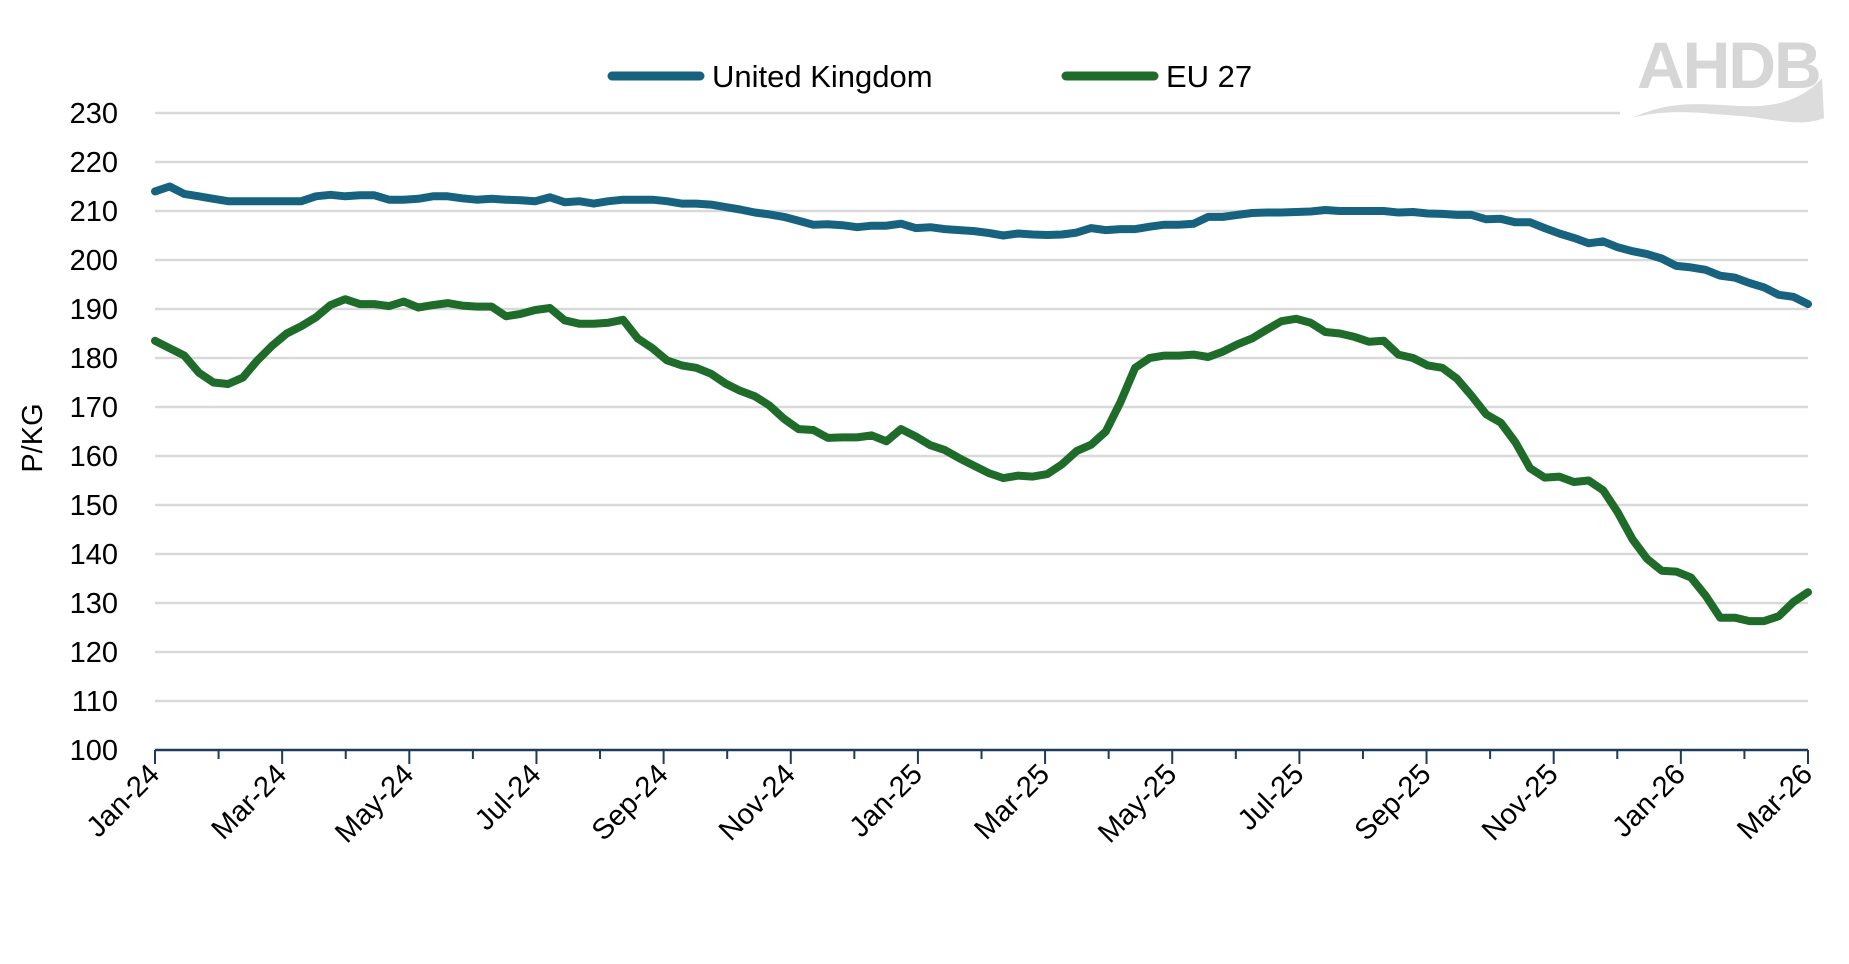  I want to click on y-tick-label: 170, so click(94, 408).